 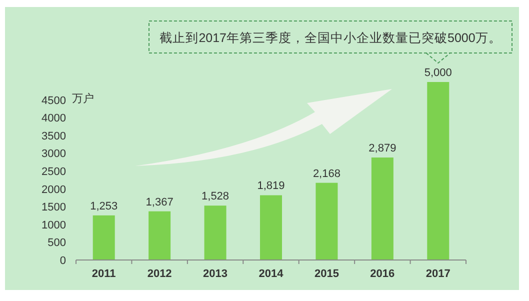 I want to click on y-tick-label: 3000, so click(x=54, y=154).